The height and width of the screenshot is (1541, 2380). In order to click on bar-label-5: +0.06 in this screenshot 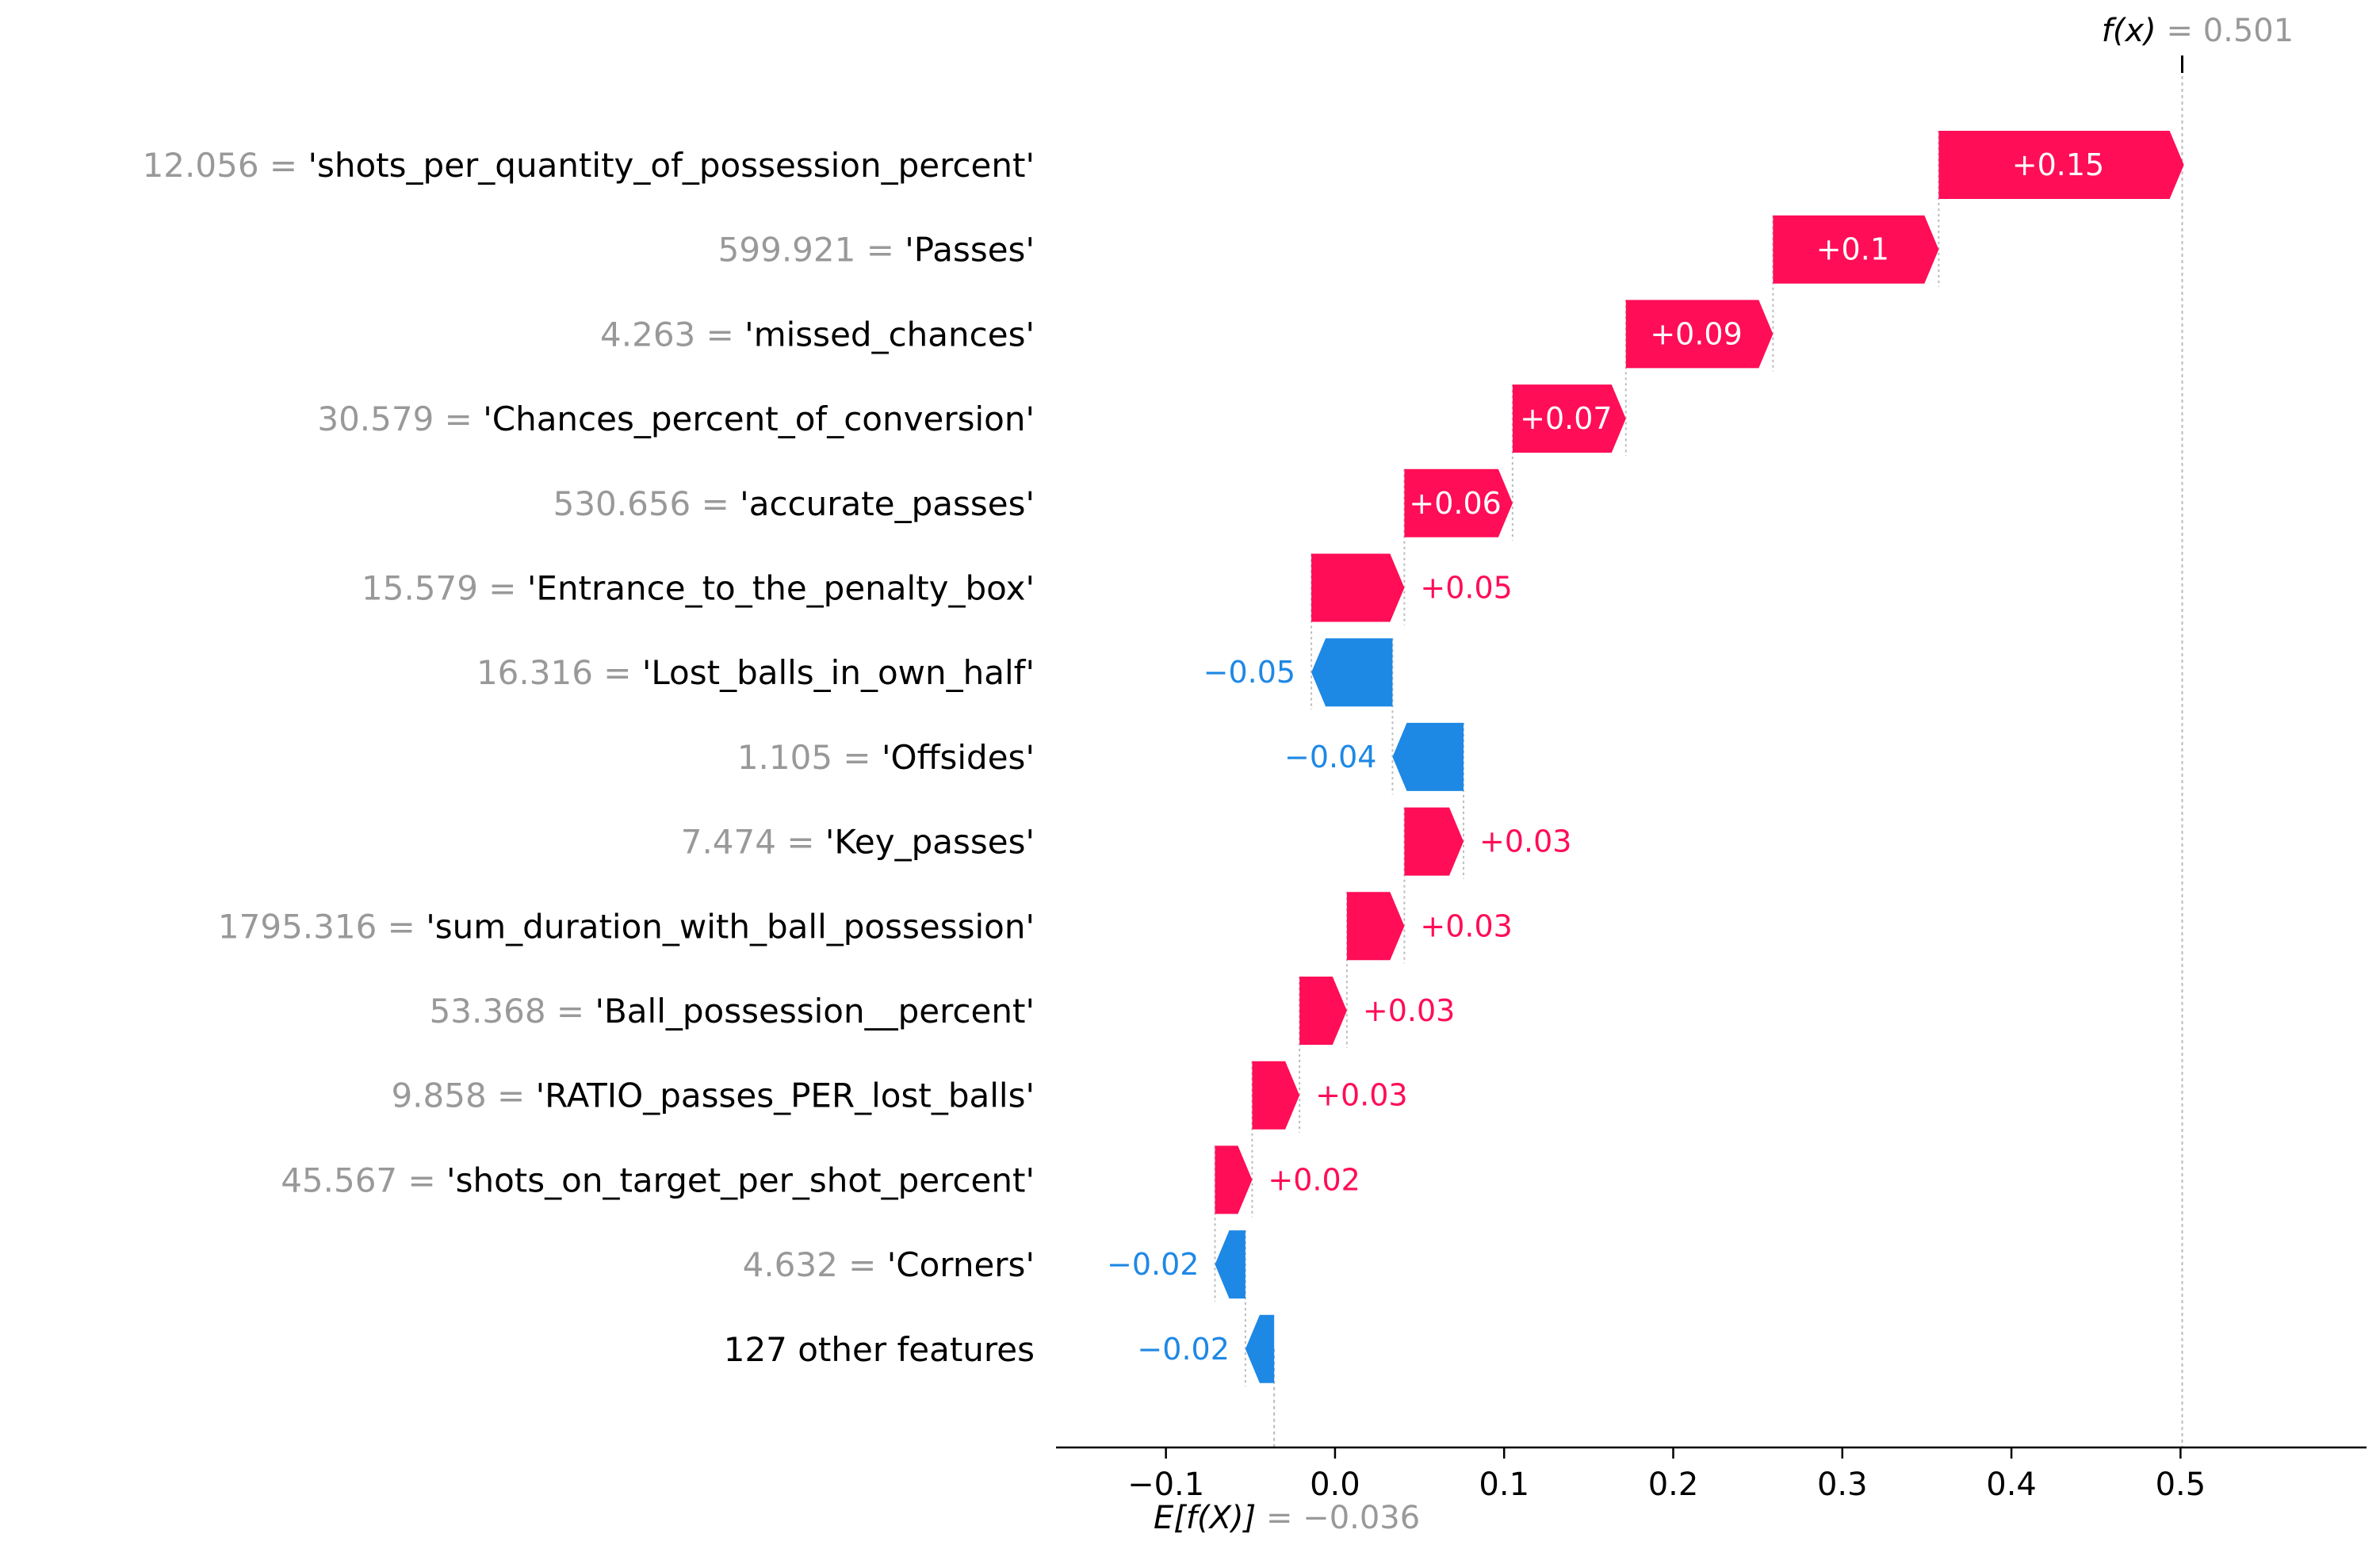, I will do `click(1455, 503)`.